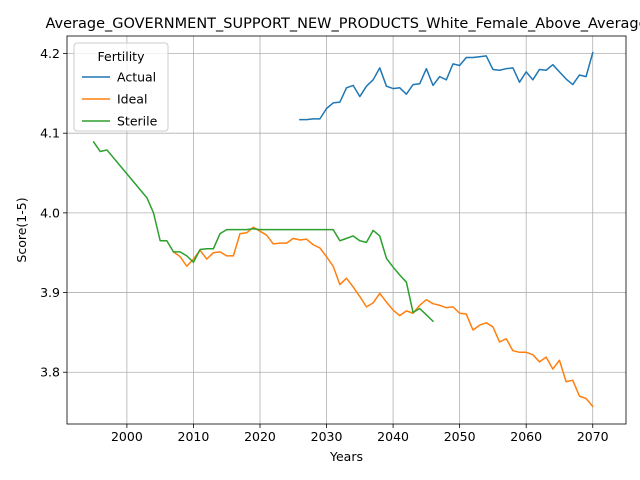 The height and width of the screenshot is (480, 640). What do you see at coordinates (137, 121) in the screenshot?
I see `legend-label-sterile: Sterile` at bounding box center [137, 121].